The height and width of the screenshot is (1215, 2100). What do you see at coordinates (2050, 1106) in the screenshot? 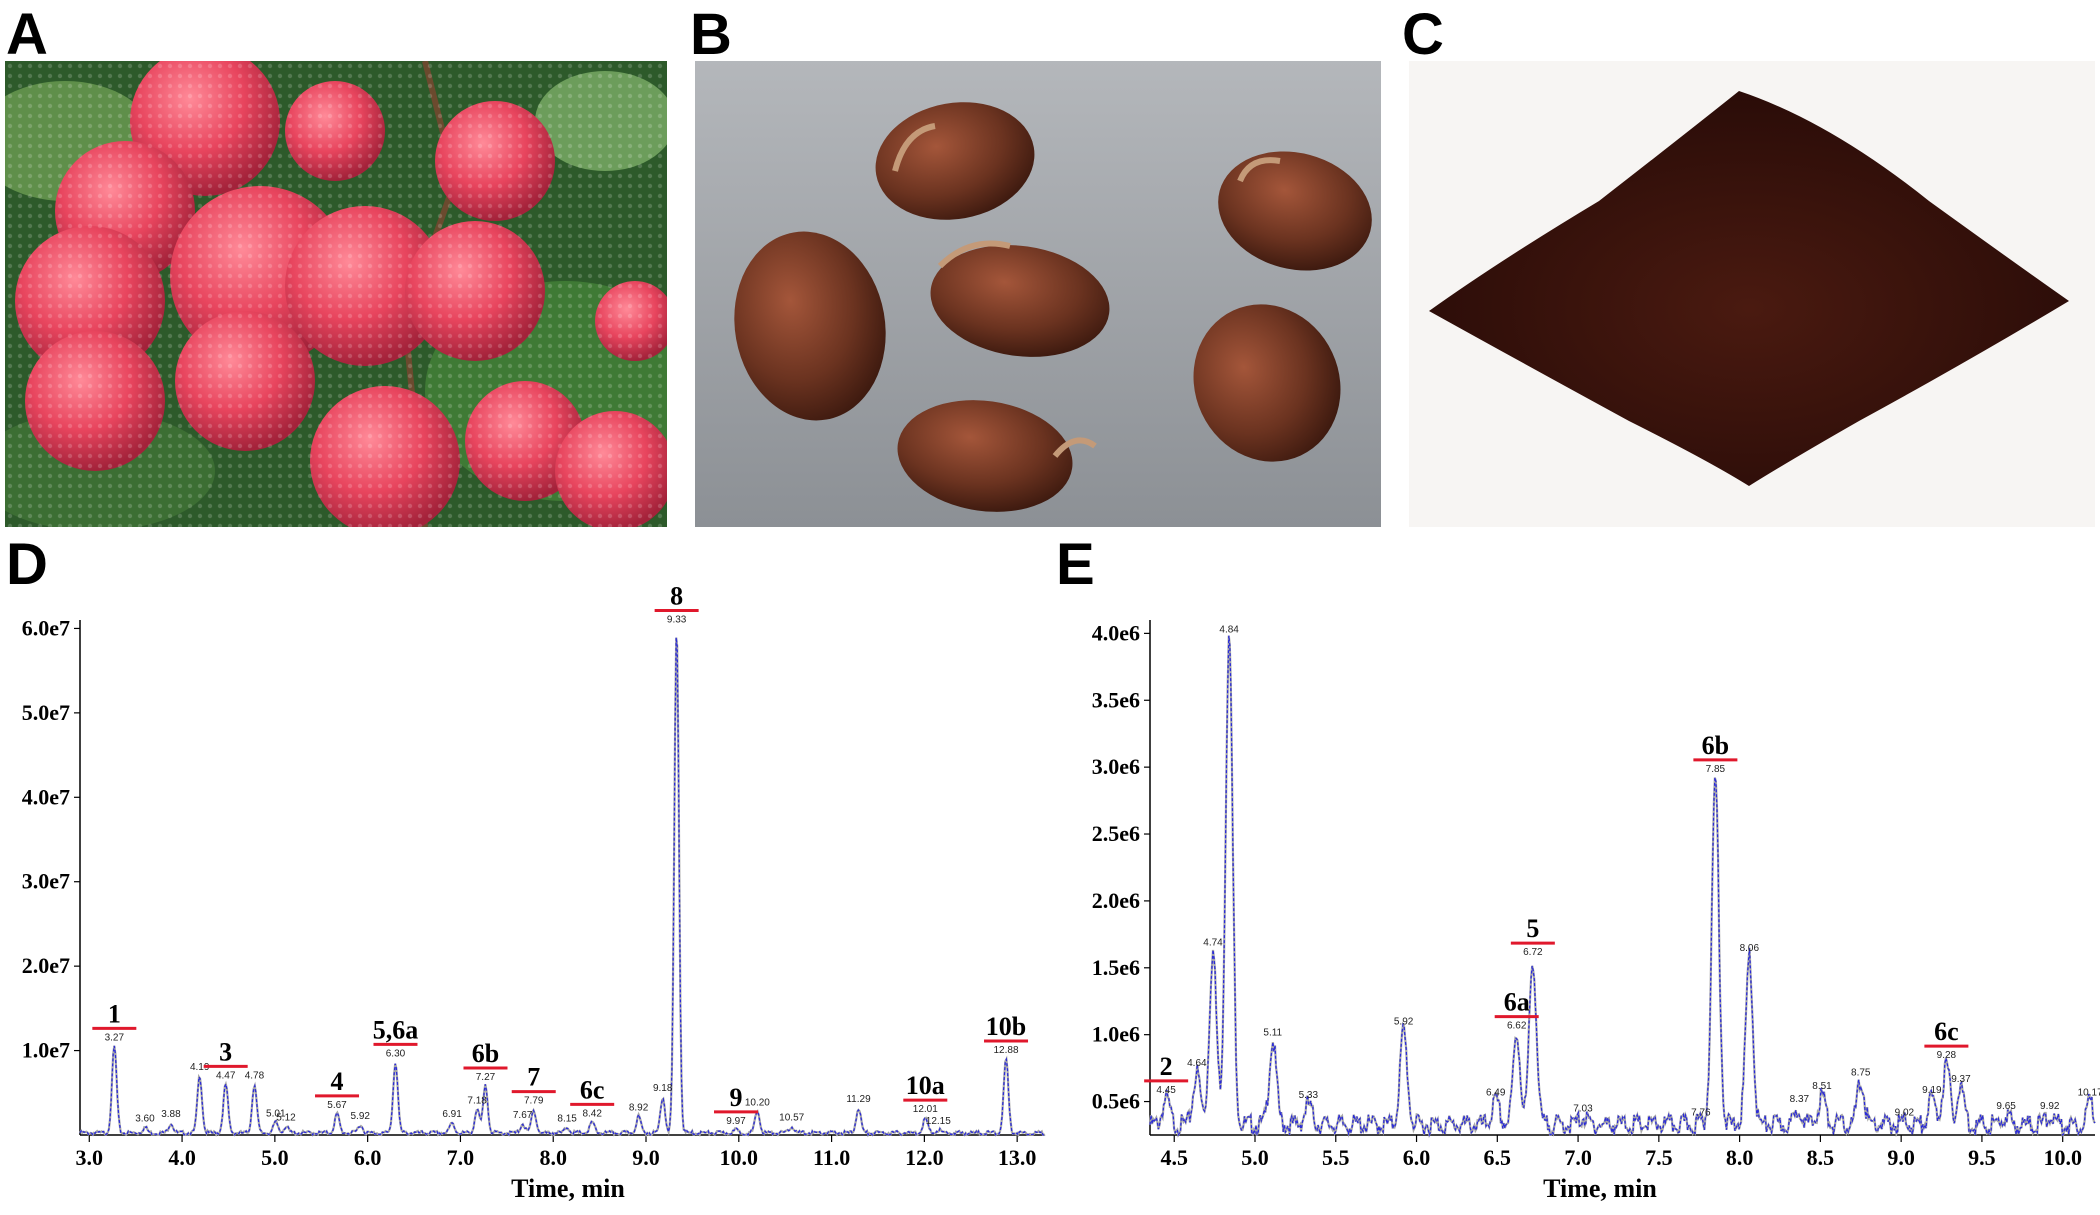
I see `peak-retention-time: 9.92` at bounding box center [2050, 1106].